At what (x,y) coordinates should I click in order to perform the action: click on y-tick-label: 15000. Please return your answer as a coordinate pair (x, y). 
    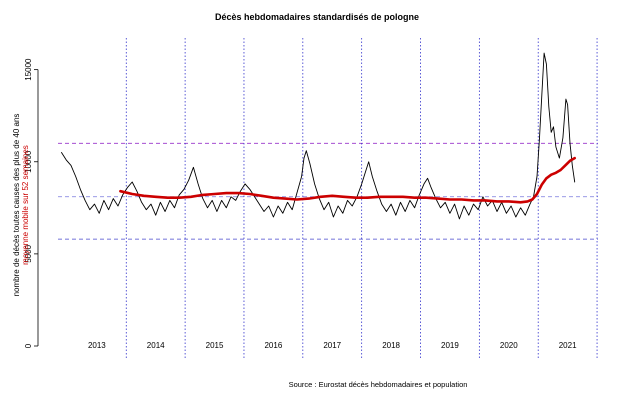
    Looking at the image, I should click on (28, 69).